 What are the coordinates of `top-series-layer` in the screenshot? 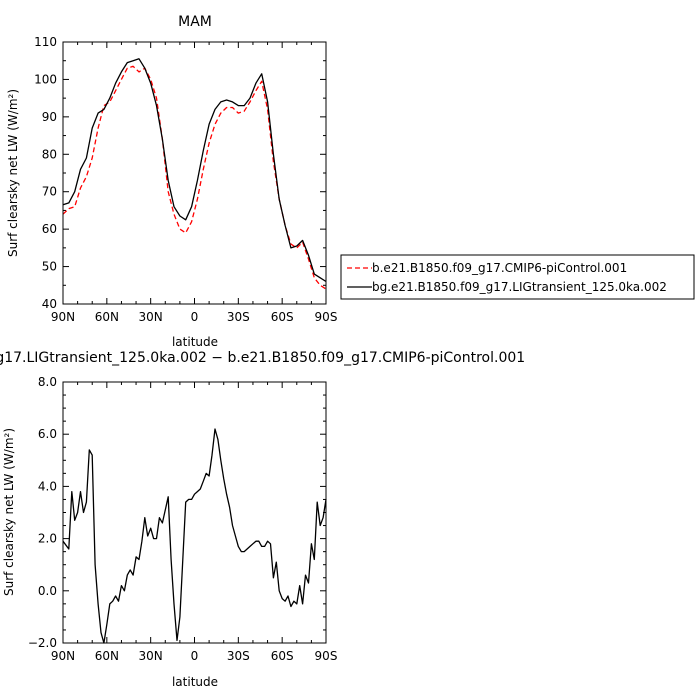 It's located at (194, 174).